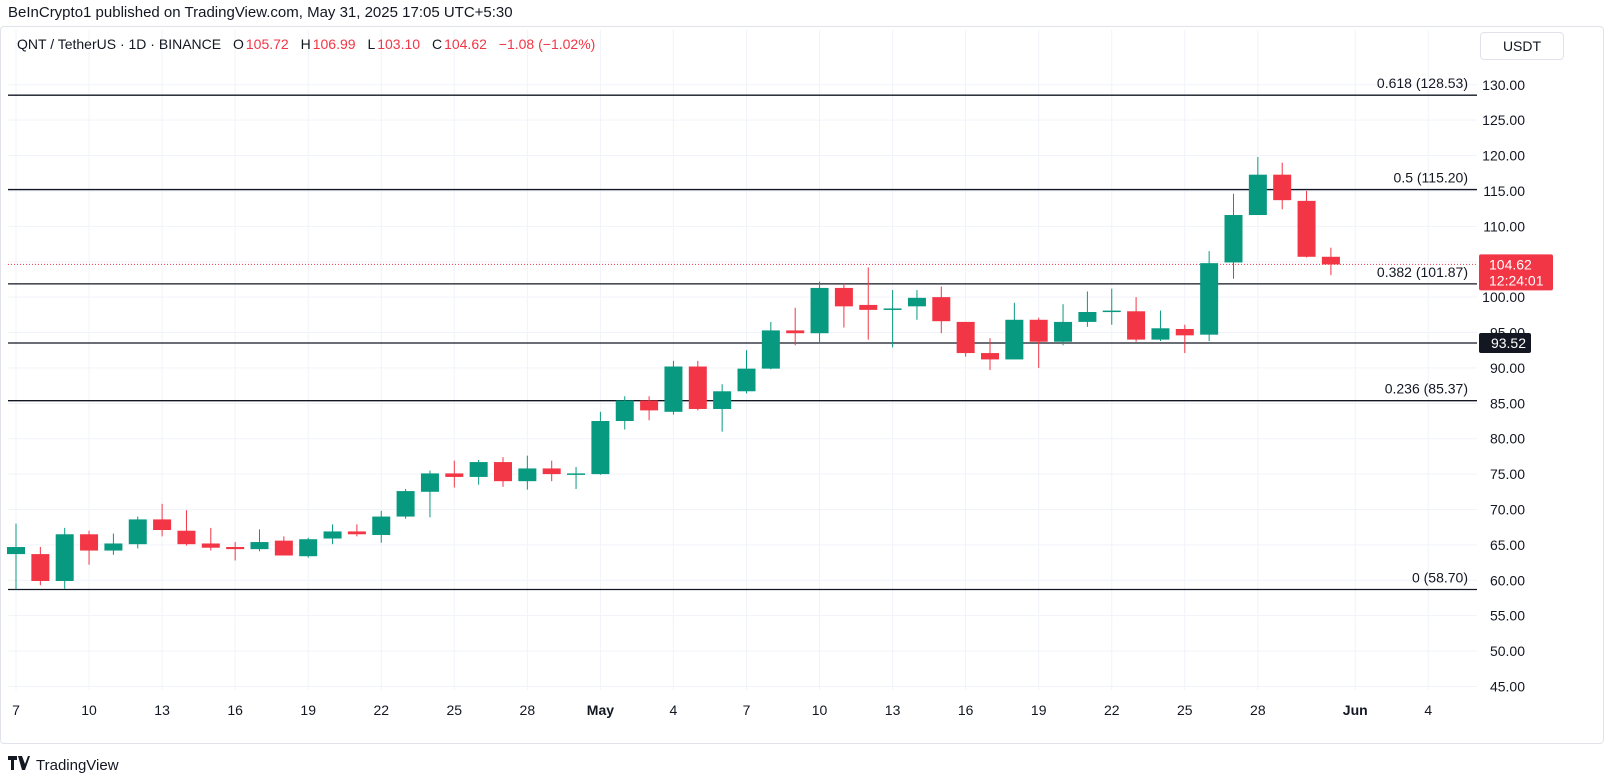 The image size is (1613, 784). What do you see at coordinates (305, 44) in the screenshot?
I see `high-label: H` at bounding box center [305, 44].